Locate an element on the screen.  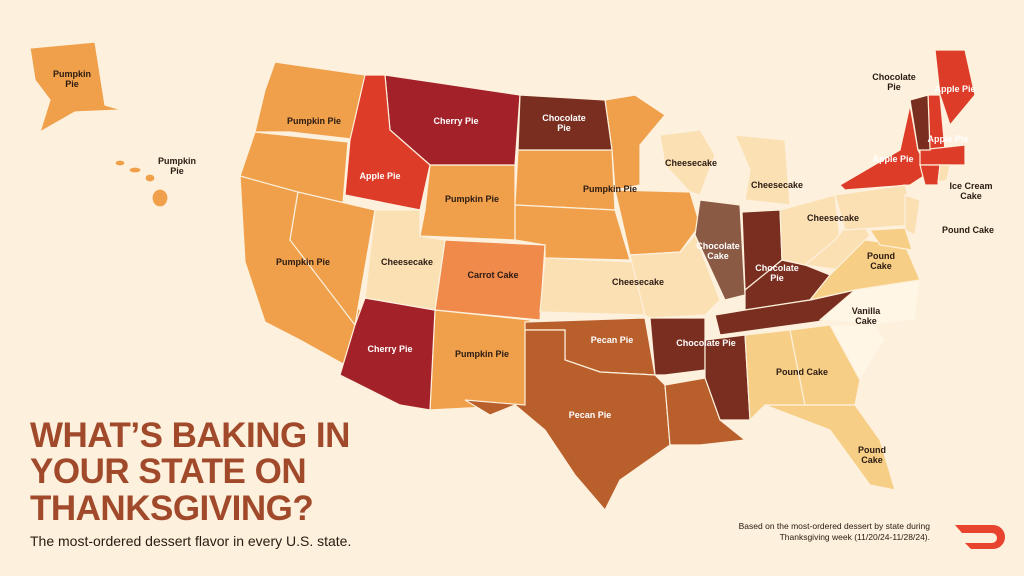
illinois is located at coordinates (720, 250).